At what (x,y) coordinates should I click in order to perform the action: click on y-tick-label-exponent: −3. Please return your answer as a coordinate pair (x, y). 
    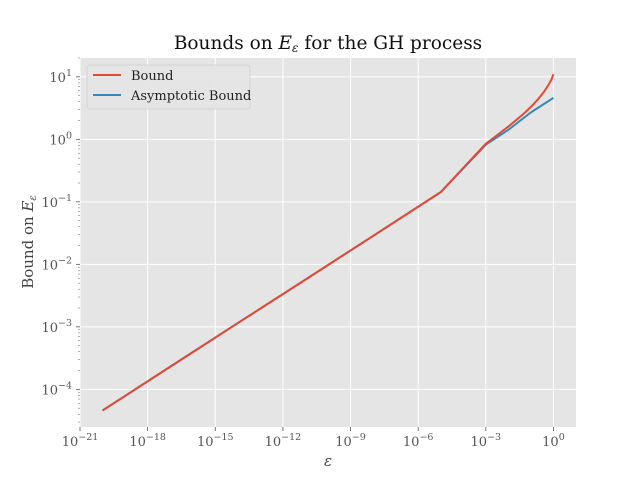
    Looking at the image, I should click on (65, 323).